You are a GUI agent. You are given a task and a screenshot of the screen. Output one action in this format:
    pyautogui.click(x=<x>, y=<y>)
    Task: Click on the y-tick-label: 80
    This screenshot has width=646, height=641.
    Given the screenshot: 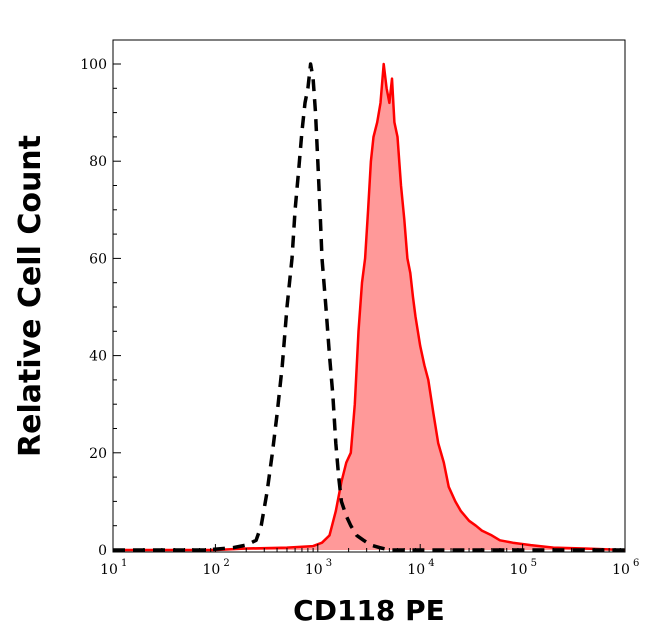 What is the action you would take?
    pyautogui.click(x=98, y=162)
    